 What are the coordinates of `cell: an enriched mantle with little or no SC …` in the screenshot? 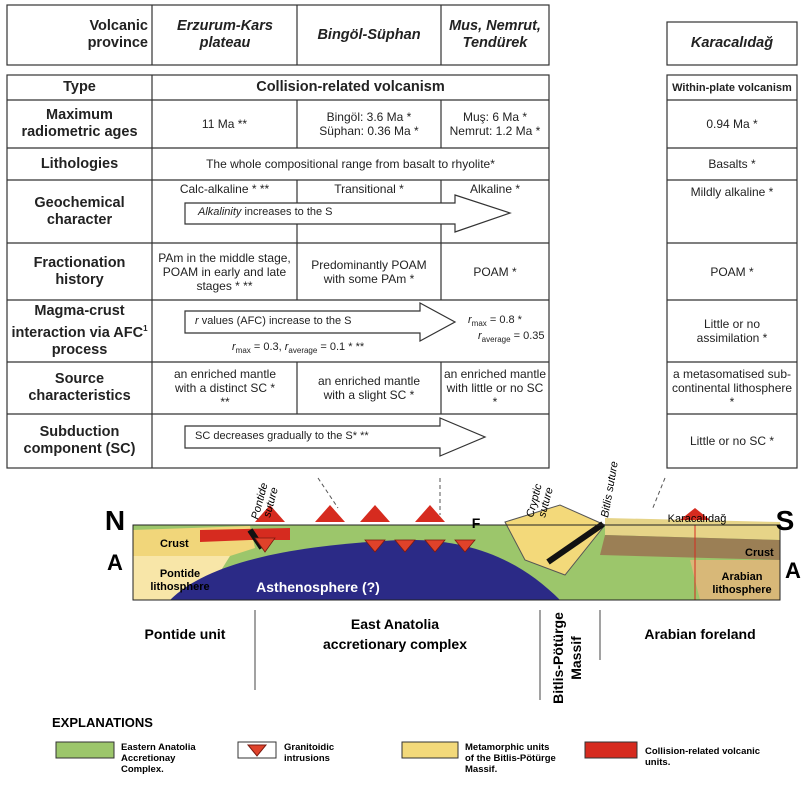 It's located at (495, 388).